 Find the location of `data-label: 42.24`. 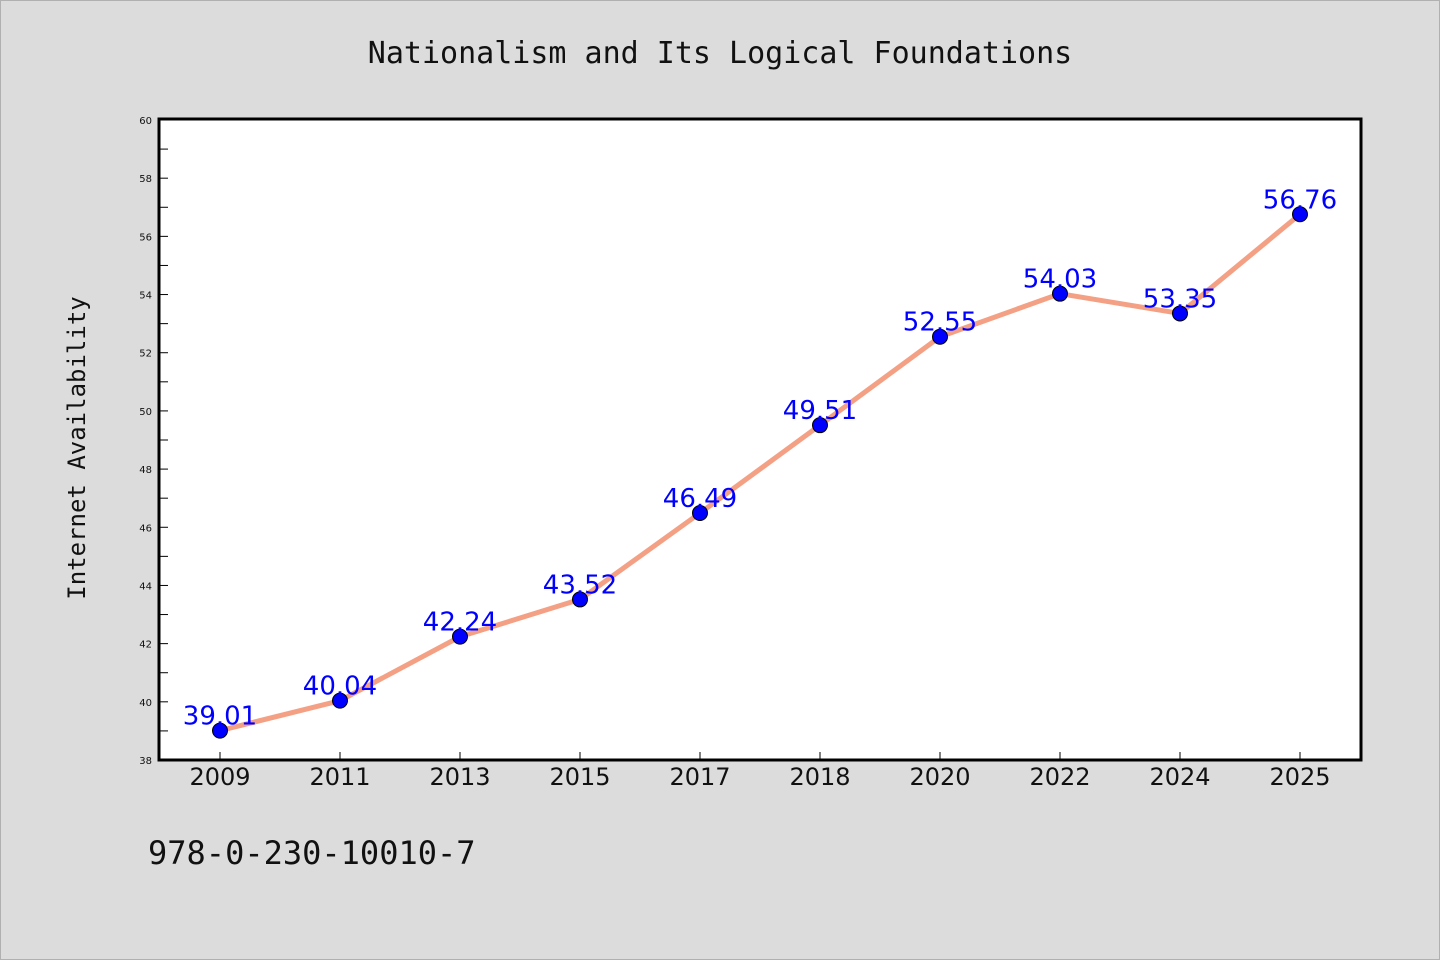

data-label: 42.24 is located at coordinates (460, 623).